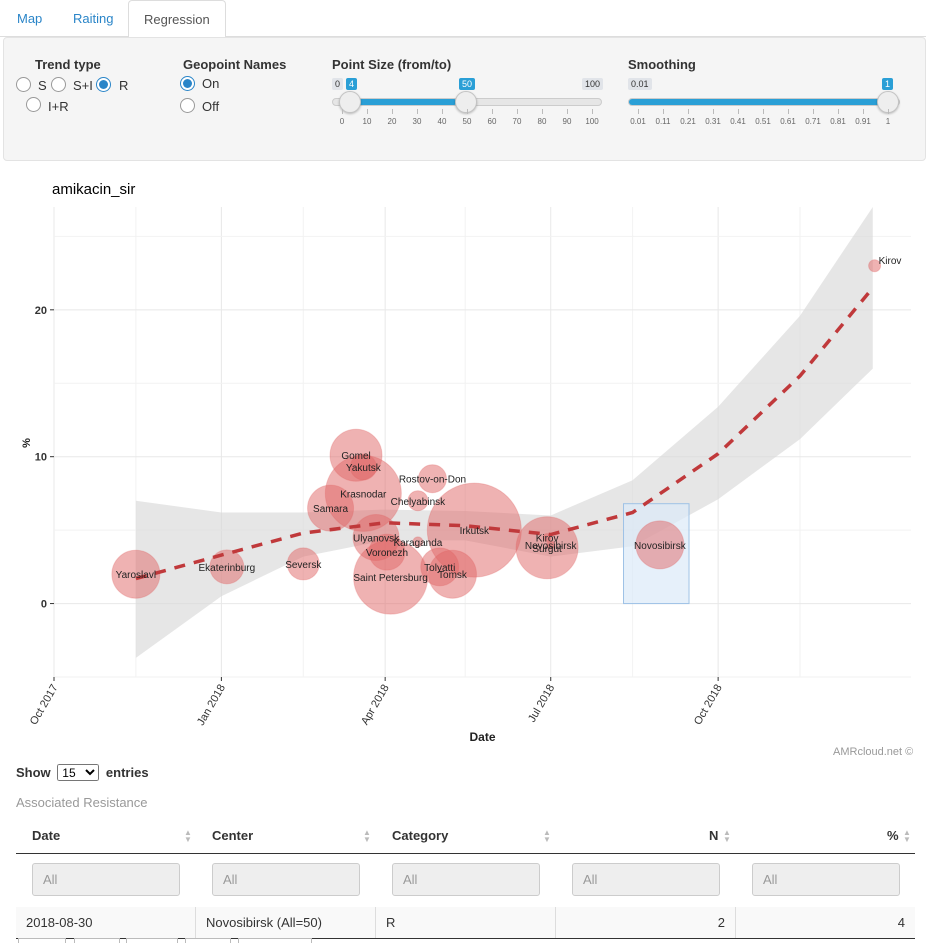  Describe the element at coordinates (33, 104) in the screenshot. I see `trend-ir-radio` at that location.